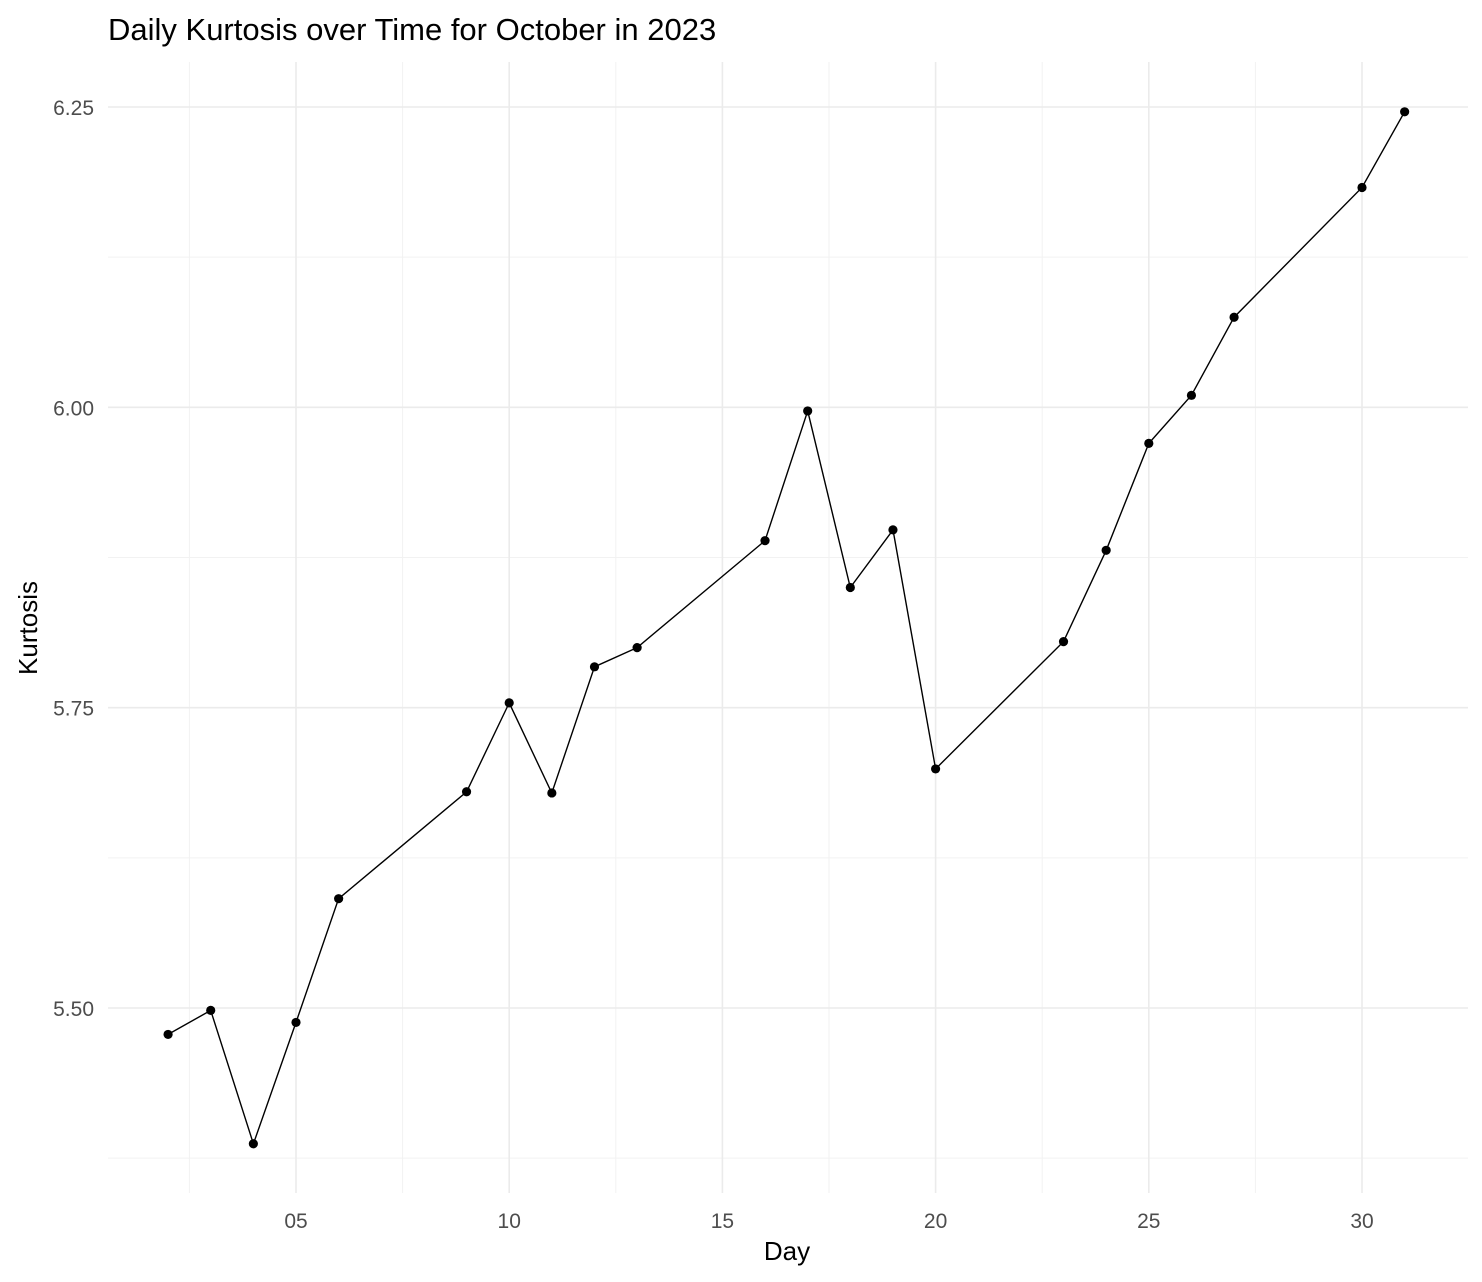 Image resolution: width=1482 pixels, height=1282 pixels. What do you see at coordinates (1148, 1221) in the screenshot?
I see `x-tick-label: 25` at bounding box center [1148, 1221].